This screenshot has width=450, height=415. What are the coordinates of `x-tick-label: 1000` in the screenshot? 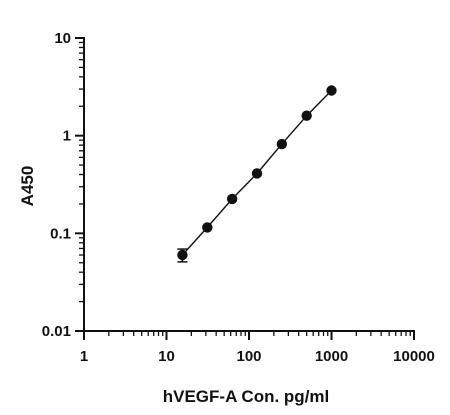 It's located at (331, 356).